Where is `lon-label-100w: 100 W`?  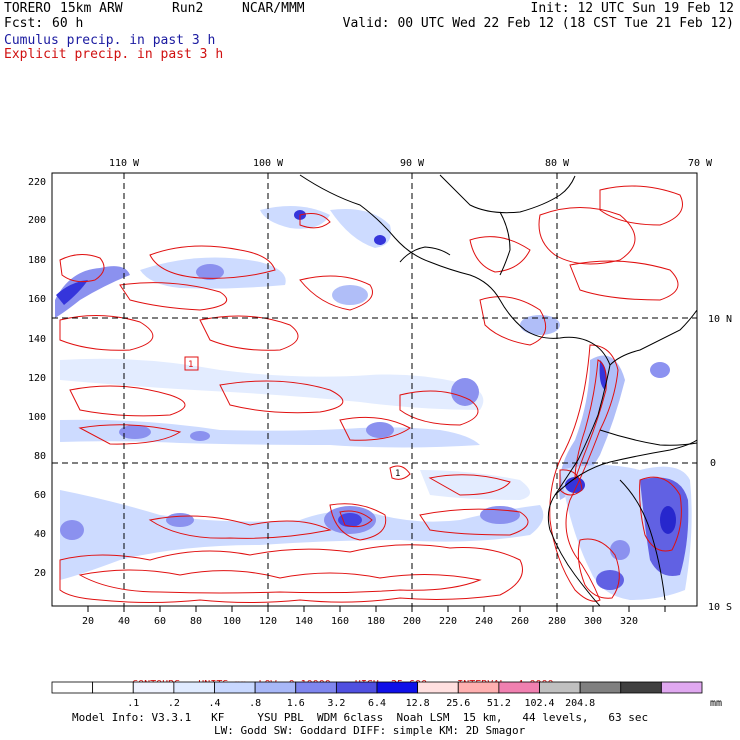 lon-label-100w: 100 W is located at coordinates (268, 163).